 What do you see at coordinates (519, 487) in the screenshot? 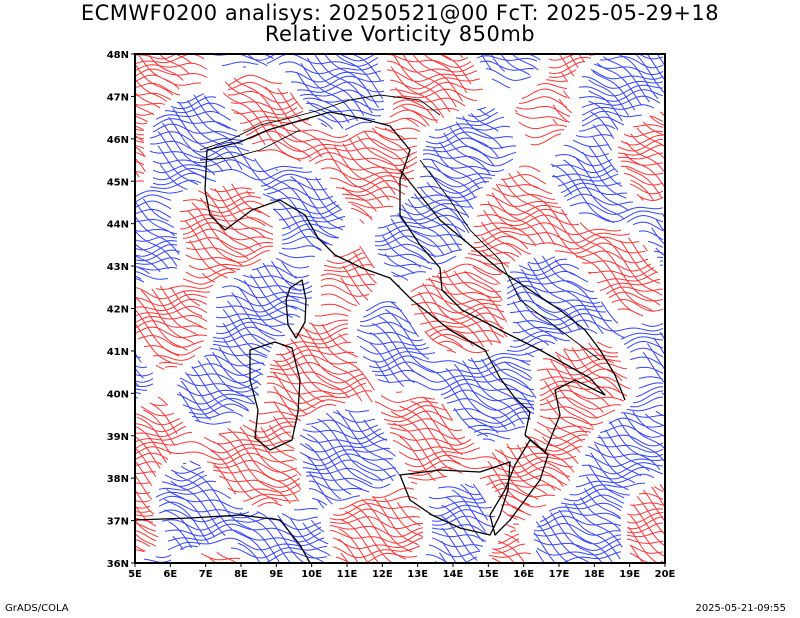
I see `calabria-coastline` at bounding box center [519, 487].